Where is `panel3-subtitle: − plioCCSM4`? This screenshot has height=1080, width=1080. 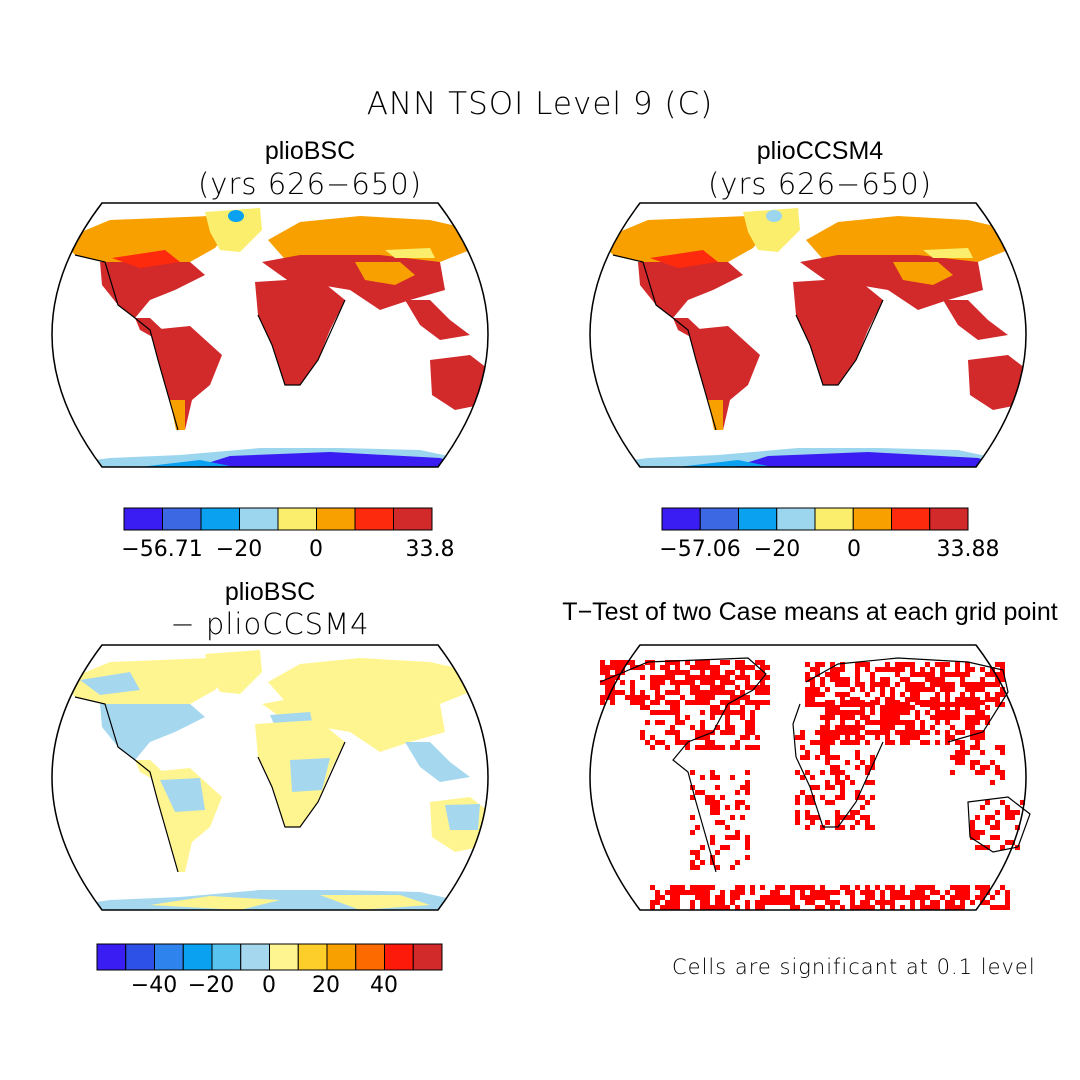 panel3-subtitle: − plioCCSM4 is located at coordinates (270, 624).